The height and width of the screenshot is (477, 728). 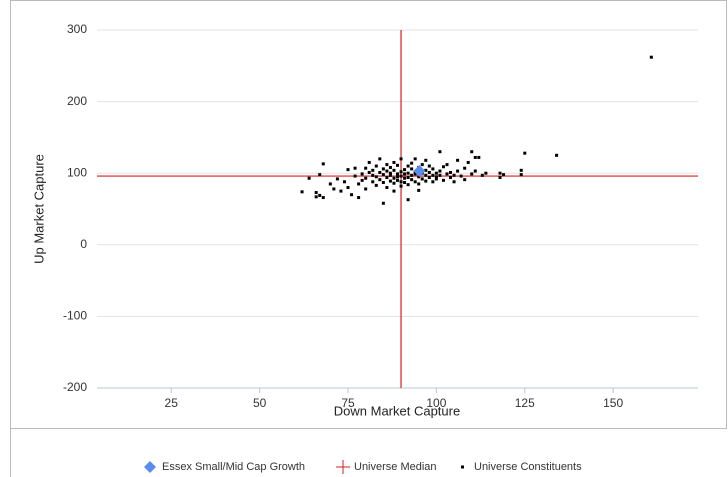 I want to click on y-tick-label: 300, so click(x=77, y=29).